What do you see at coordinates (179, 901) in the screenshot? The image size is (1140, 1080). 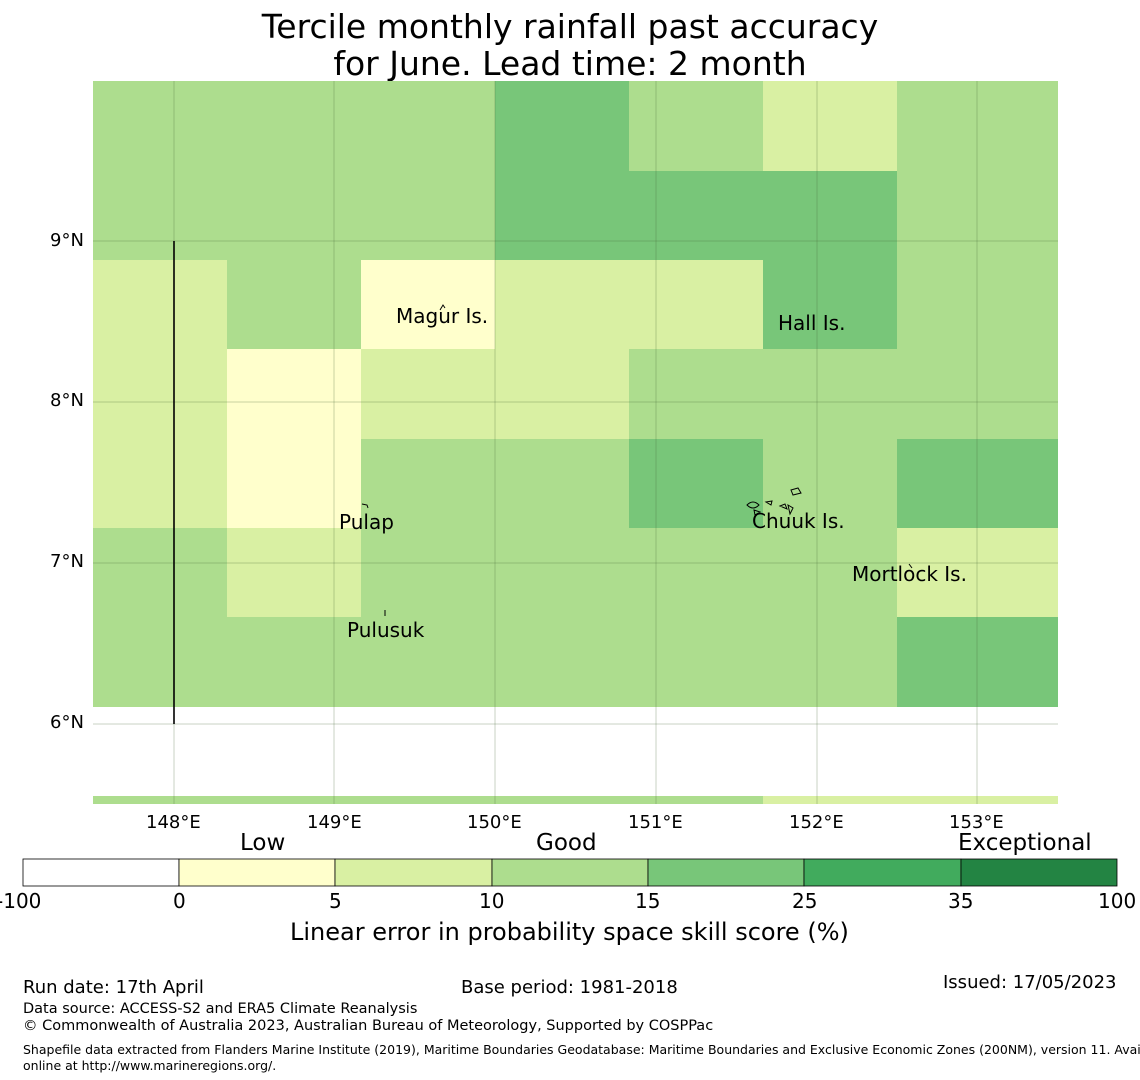 I see `colorbar-tick-label: 0` at bounding box center [179, 901].